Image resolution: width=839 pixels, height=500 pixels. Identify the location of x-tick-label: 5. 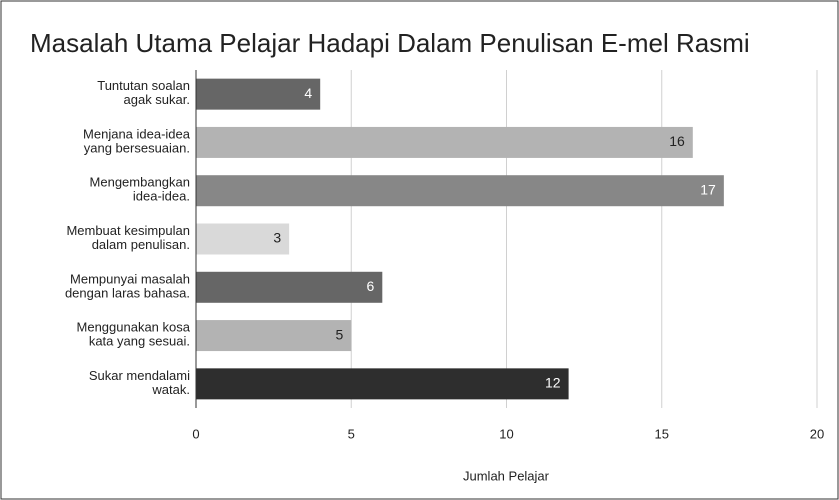
(351, 433).